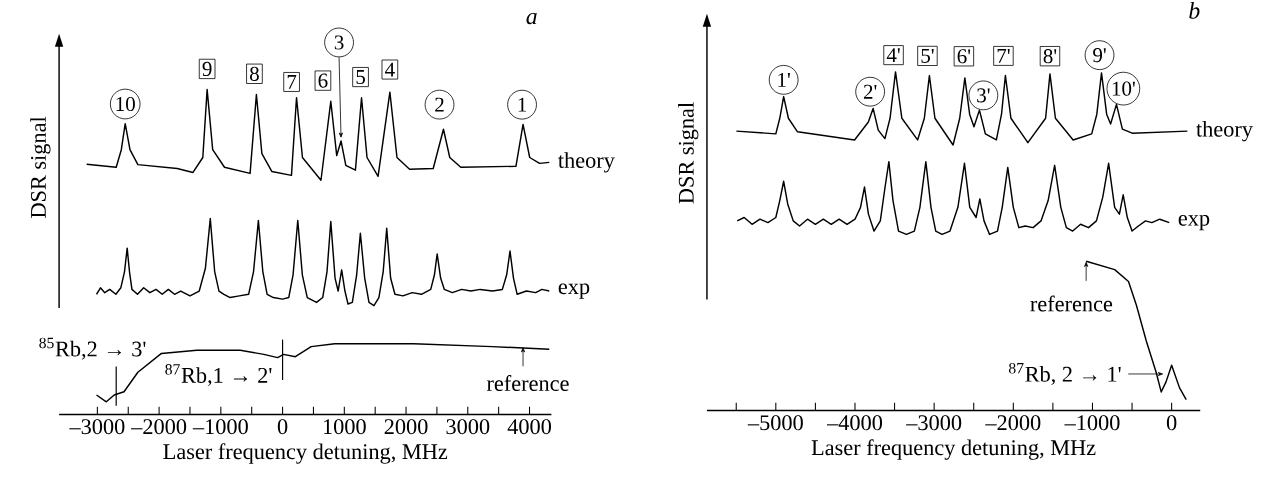 The height and width of the screenshot is (480, 1278). I want to click on annotation: 8', so click(1050, 56).